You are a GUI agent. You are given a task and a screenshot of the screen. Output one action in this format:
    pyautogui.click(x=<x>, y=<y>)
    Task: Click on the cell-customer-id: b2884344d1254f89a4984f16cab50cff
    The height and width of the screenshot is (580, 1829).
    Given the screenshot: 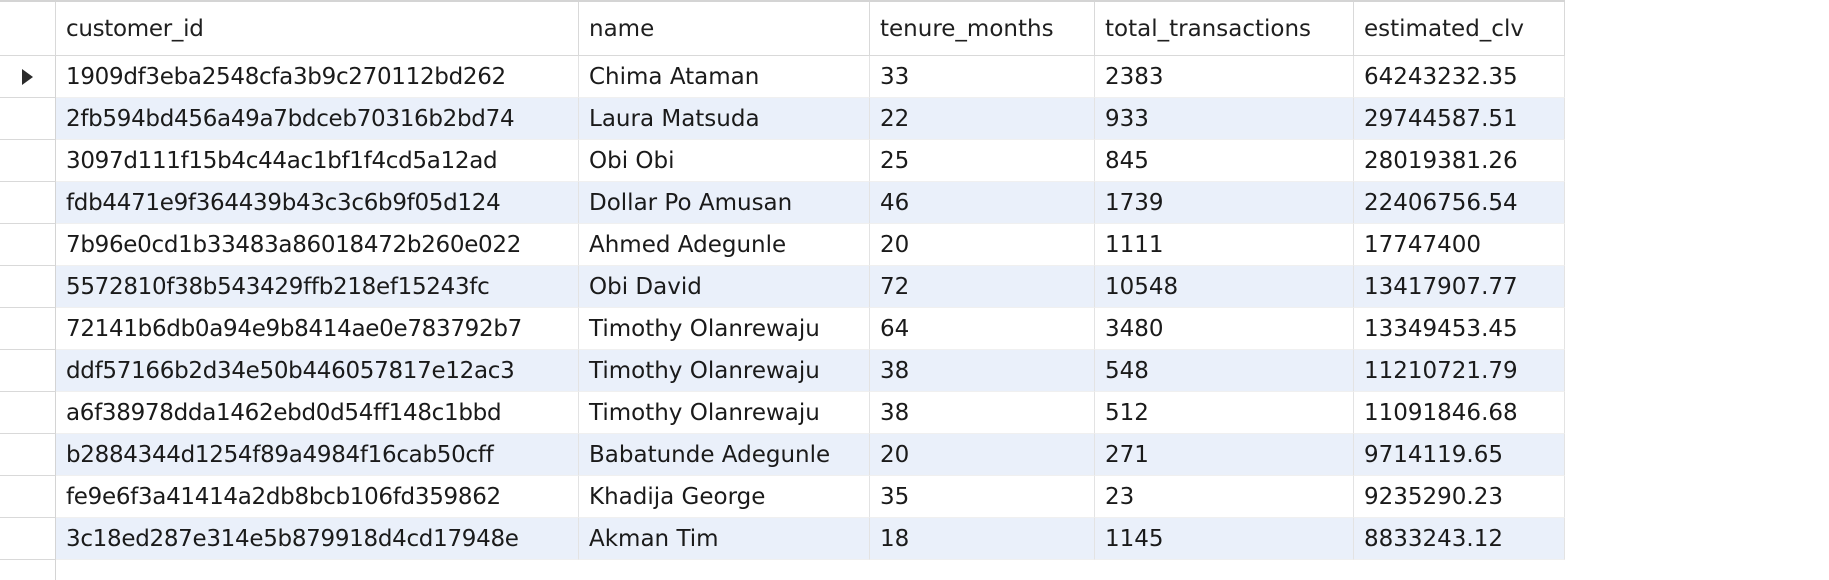 What is the action you would take?
    pyautogui.click(x=317, y=455)
    